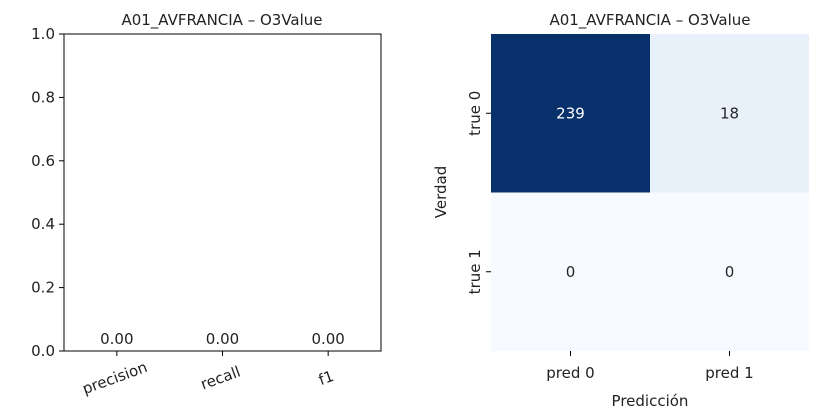  I want to click on heatmap-cell-value: 239, so click(570, 113).